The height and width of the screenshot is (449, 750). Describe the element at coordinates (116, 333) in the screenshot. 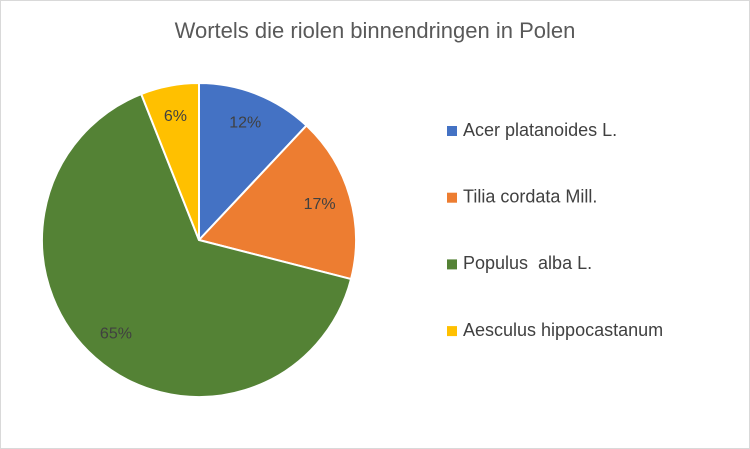

I see `data-label: 65%` at that location.